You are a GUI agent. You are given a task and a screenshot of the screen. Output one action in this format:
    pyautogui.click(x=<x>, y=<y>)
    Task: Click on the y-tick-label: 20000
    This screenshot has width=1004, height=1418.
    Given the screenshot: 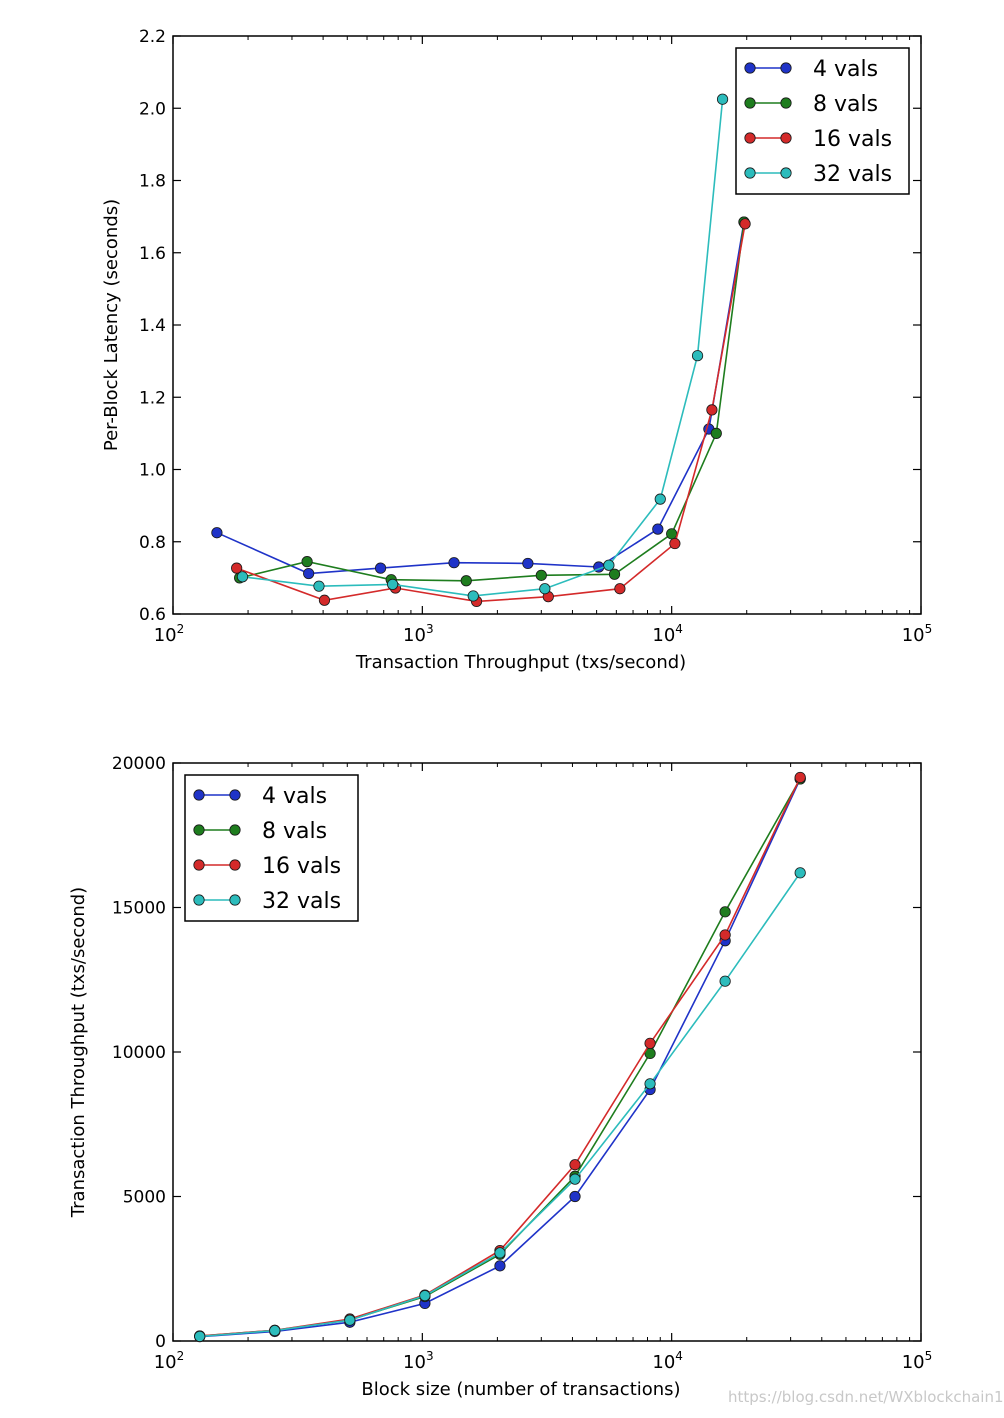 What is the action you would take?
    pyautogui.click(x=139, y=764)
    